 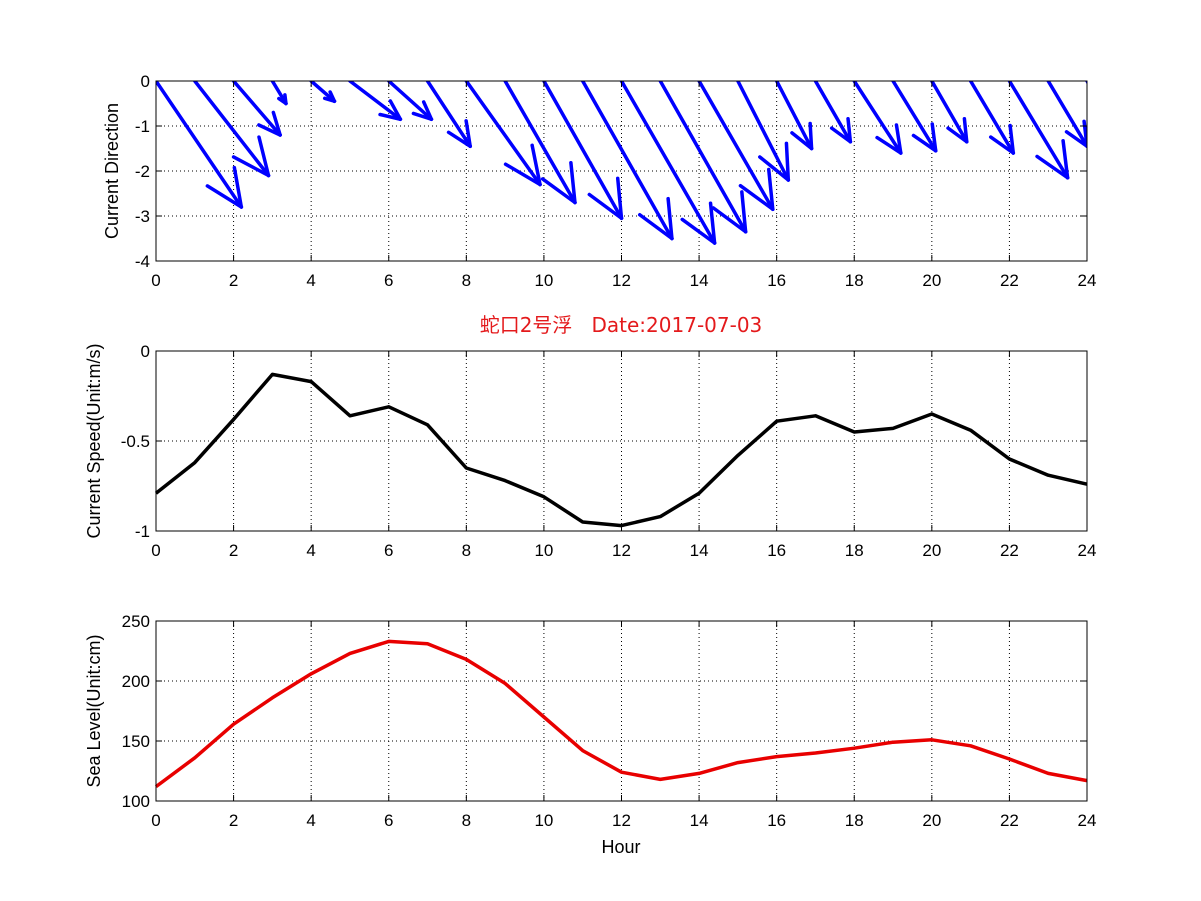 What do you see at coordinates (1087, 820) in the screenshot?
I see `sea-level-xtick-label: 24` at bounding box center [1087, 820].